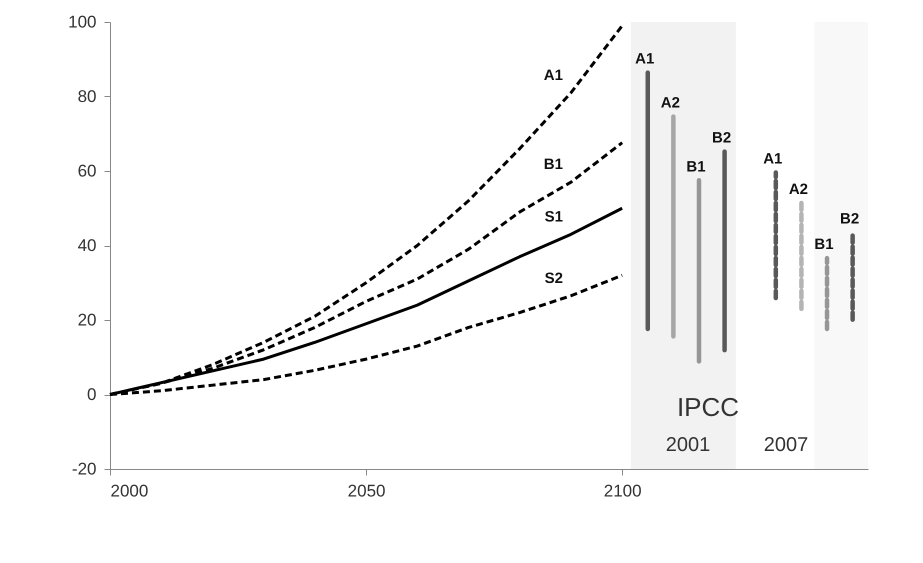 The image size is (923, 563). Describe the element at coordinates (84, 469) in the screenshot. I see `y-tick-label: -20` at that location.